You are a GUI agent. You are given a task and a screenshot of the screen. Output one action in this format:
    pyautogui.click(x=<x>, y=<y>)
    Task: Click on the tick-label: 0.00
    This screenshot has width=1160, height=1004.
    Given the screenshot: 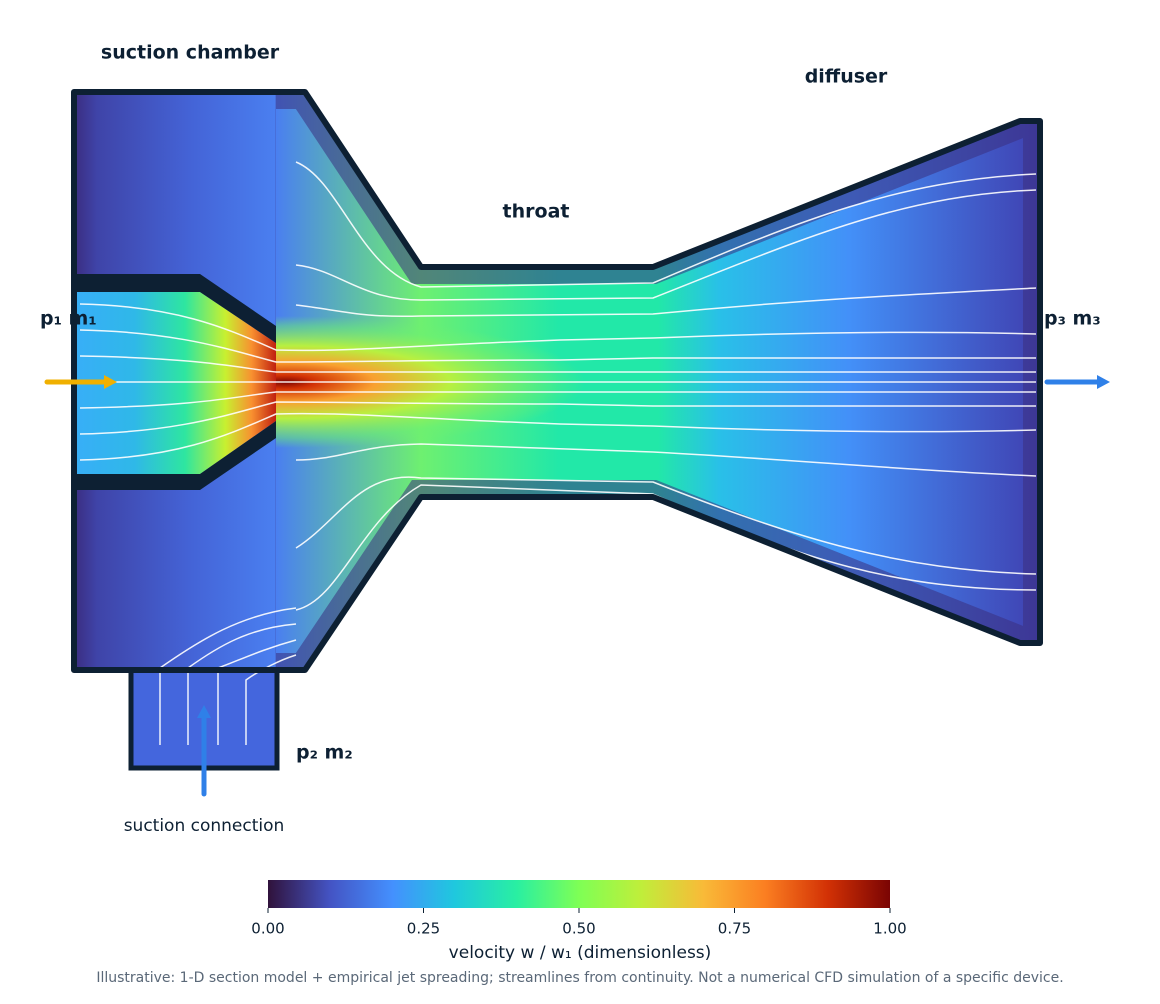 What is the action you would take?
    pyautogui.click(x=267, y=929)
    